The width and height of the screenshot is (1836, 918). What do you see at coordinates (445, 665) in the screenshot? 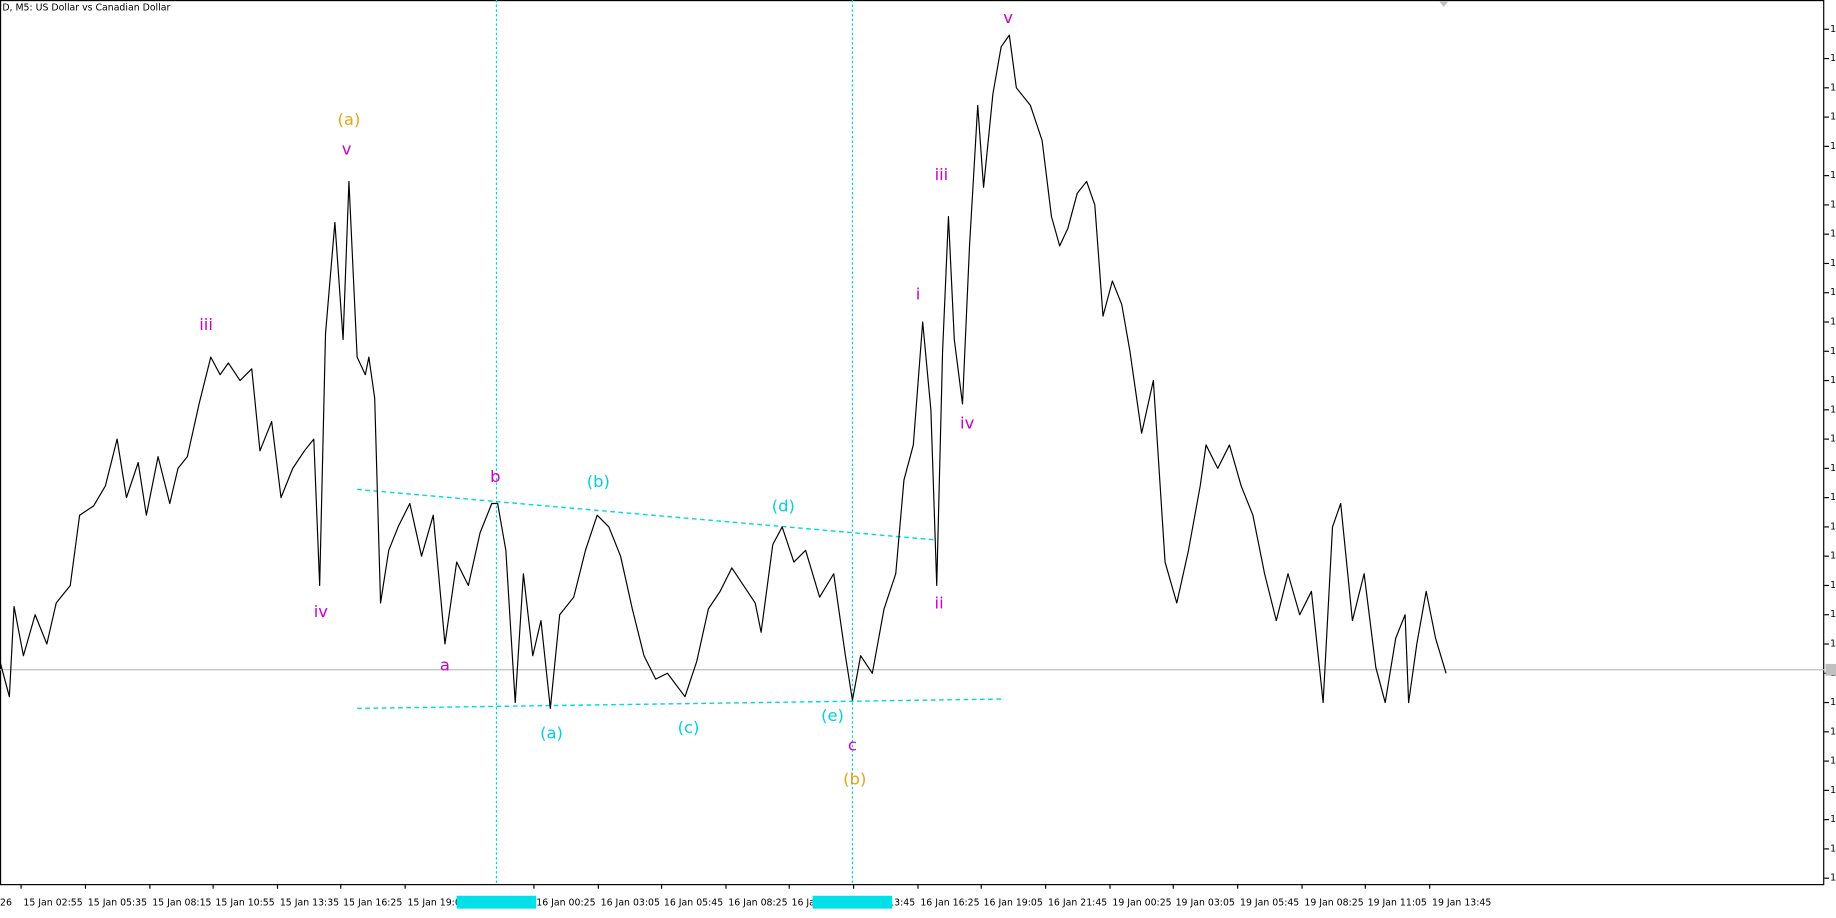
I see `wave-label: a` at bounding box center [445, 665].